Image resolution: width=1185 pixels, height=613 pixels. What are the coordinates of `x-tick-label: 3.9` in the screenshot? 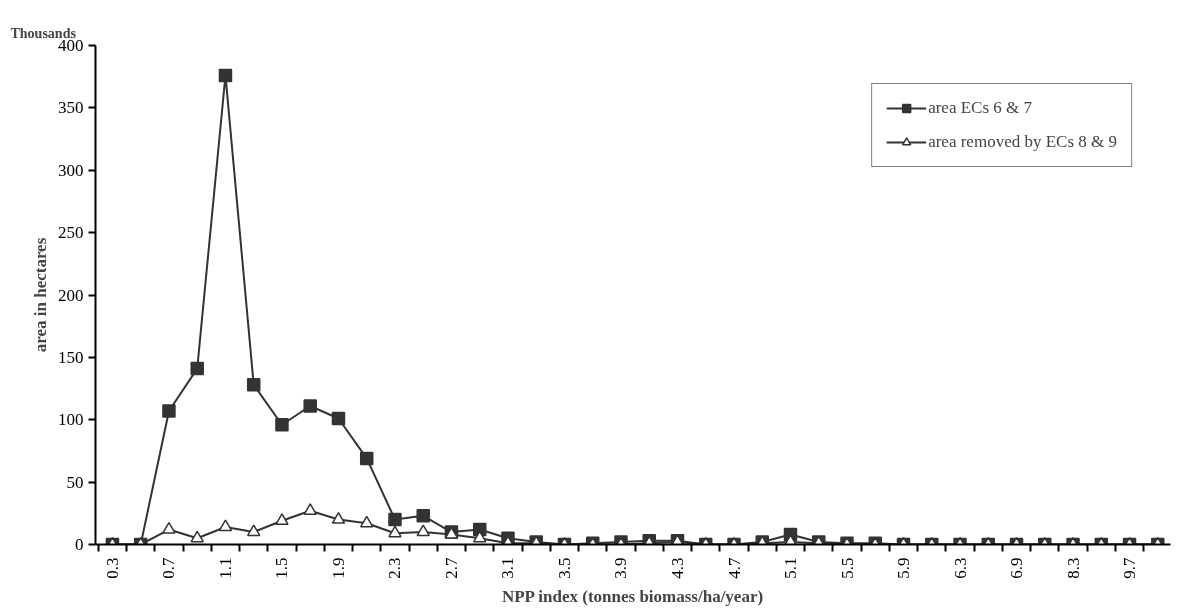 It's located at (621, 568).